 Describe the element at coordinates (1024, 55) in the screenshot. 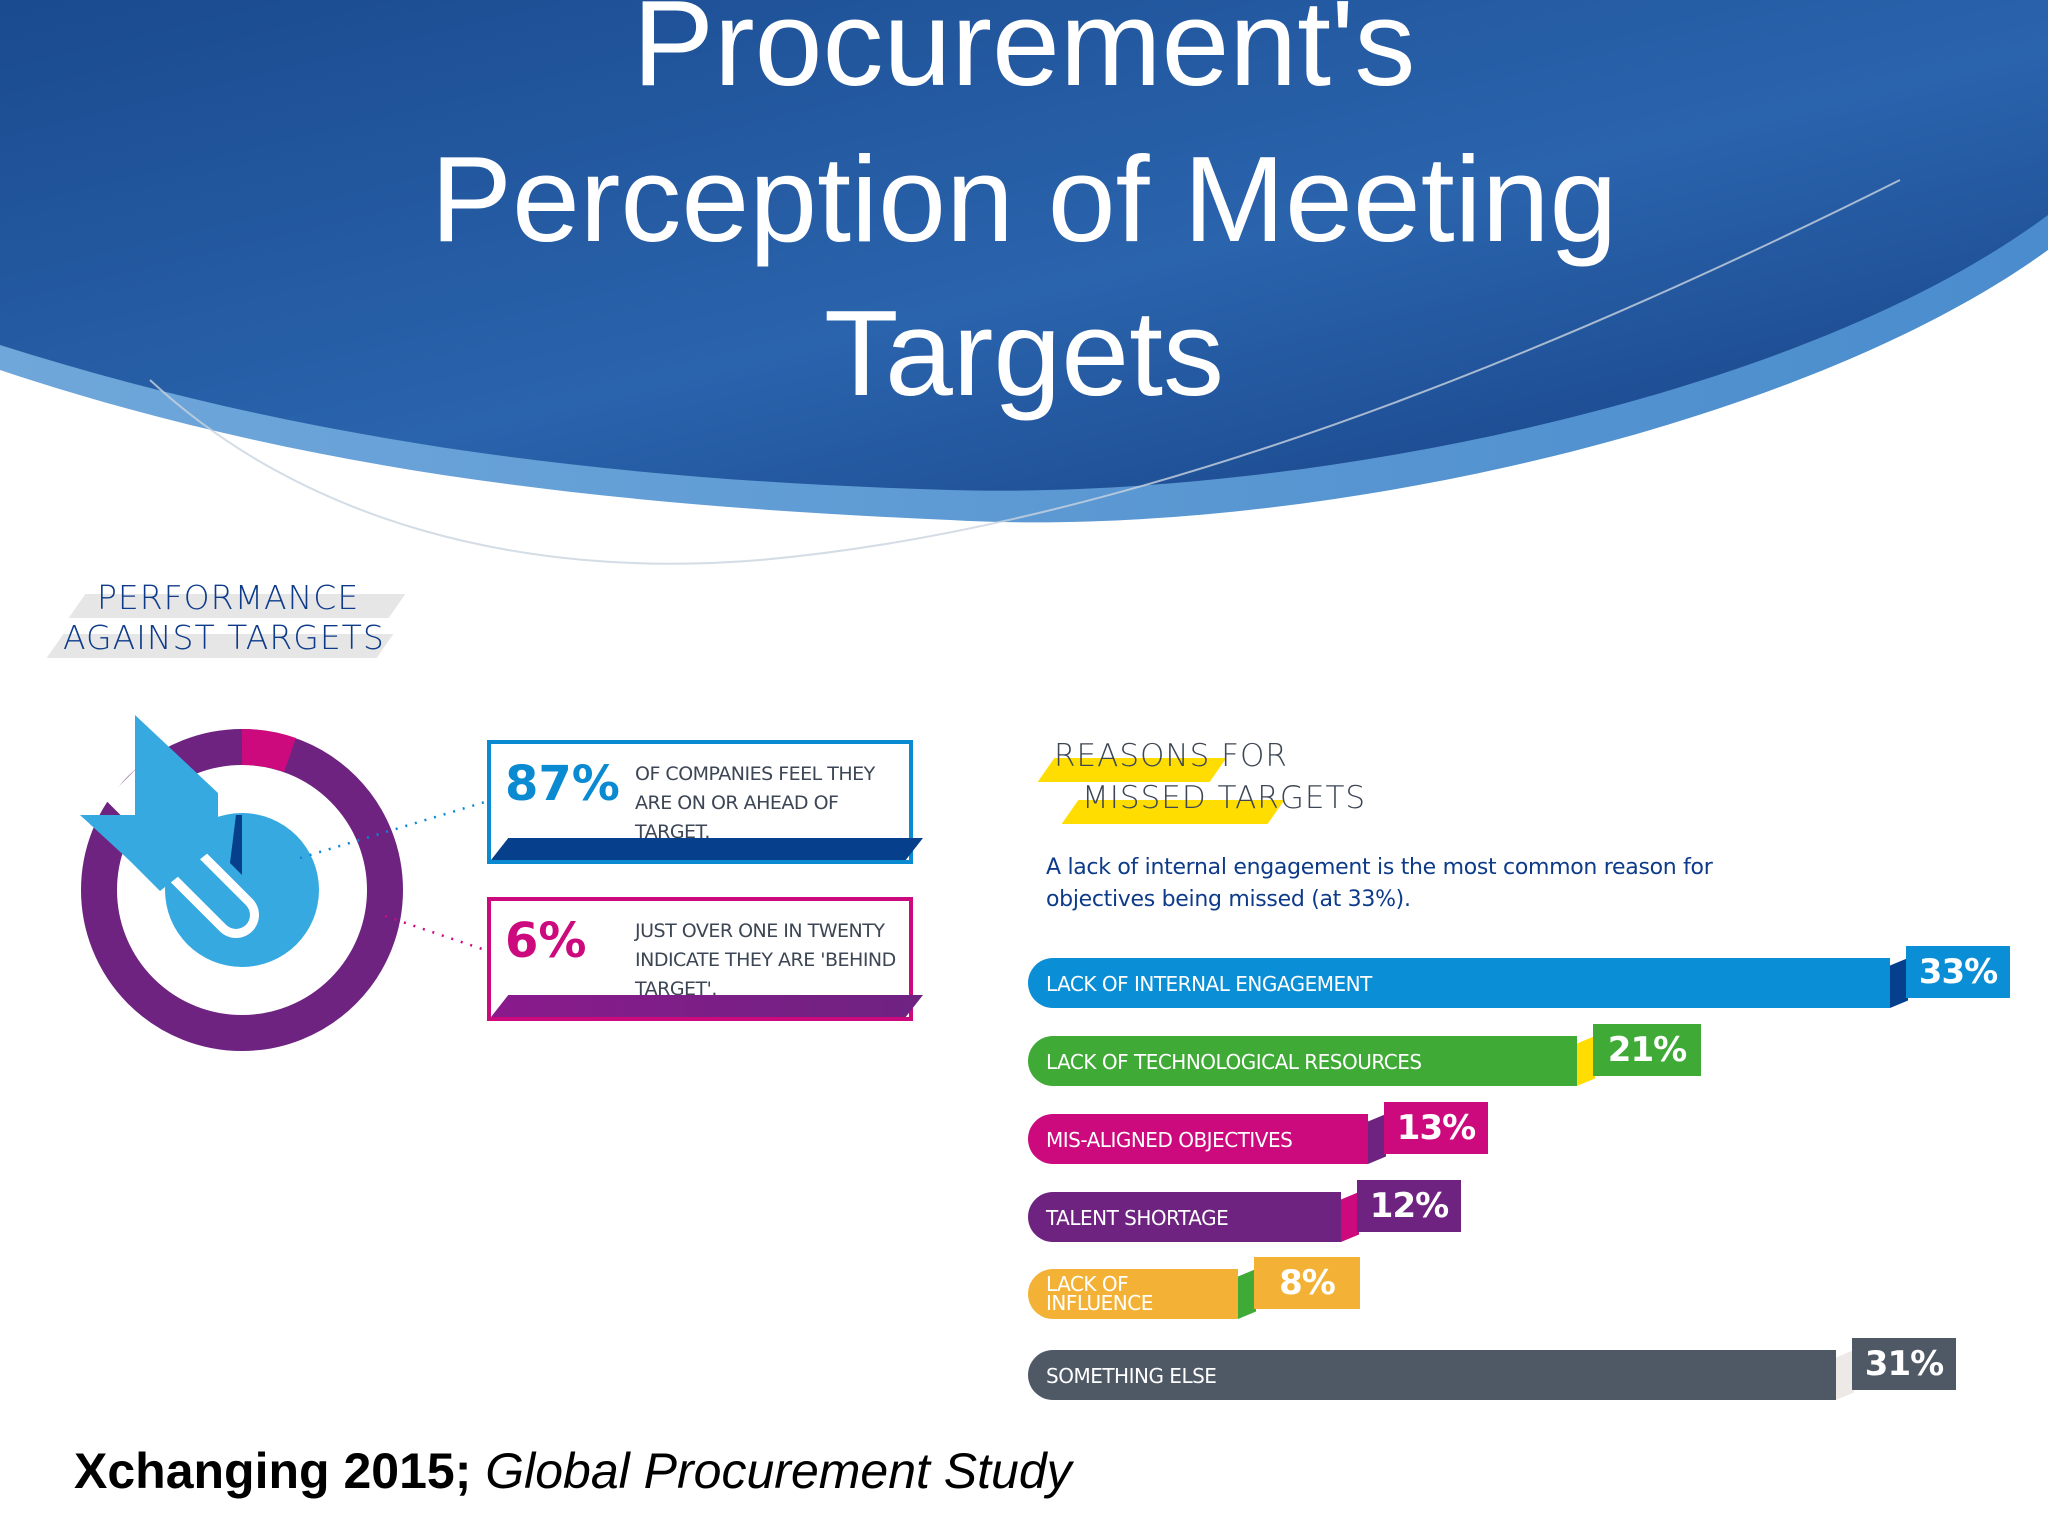

I see `slide-title-line-1: Procurement's` at that location.